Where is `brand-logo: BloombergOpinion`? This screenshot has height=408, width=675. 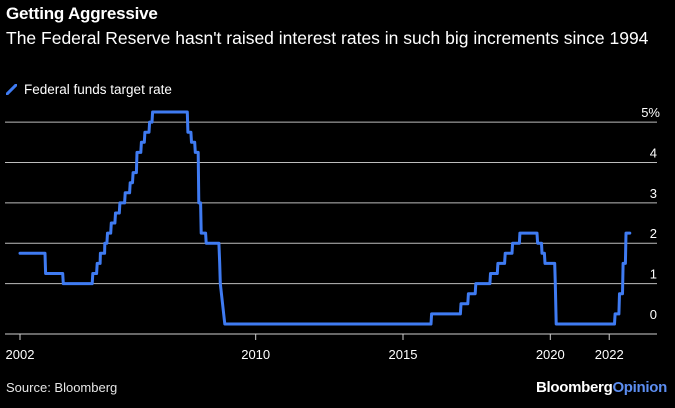
brand-logo: BloombergOpinion is located at coordinates (601, 387).